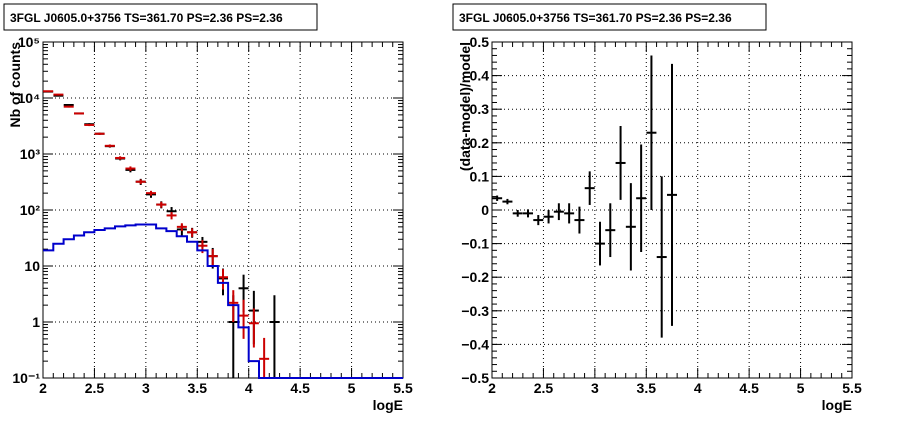  I want to click on y-tick-label: 0.5, so click(480, 42).